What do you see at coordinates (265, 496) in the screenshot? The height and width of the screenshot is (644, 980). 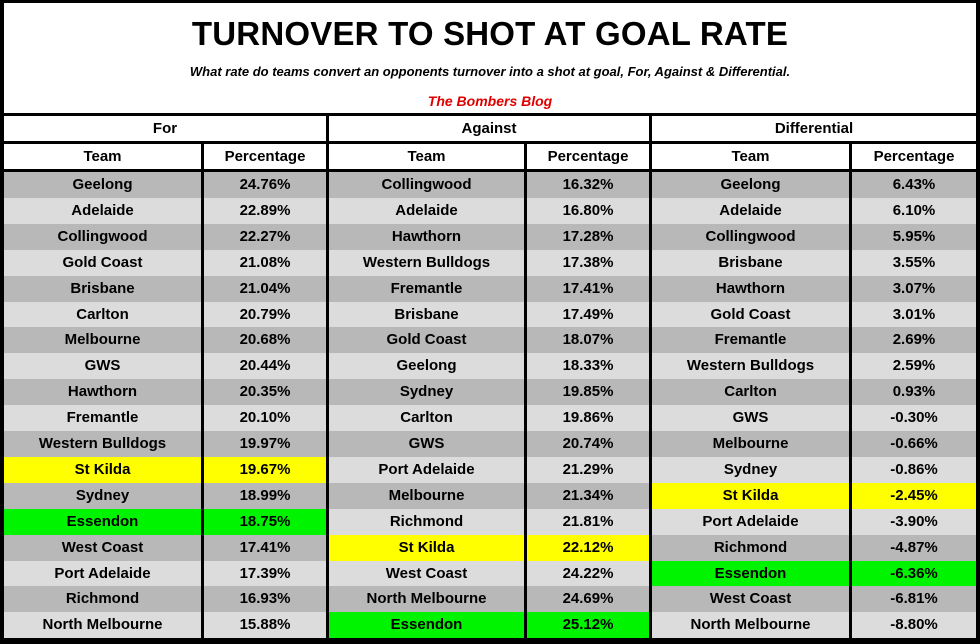 I see `percentage-cell: 18.99%` at bounding box center [265, 496].